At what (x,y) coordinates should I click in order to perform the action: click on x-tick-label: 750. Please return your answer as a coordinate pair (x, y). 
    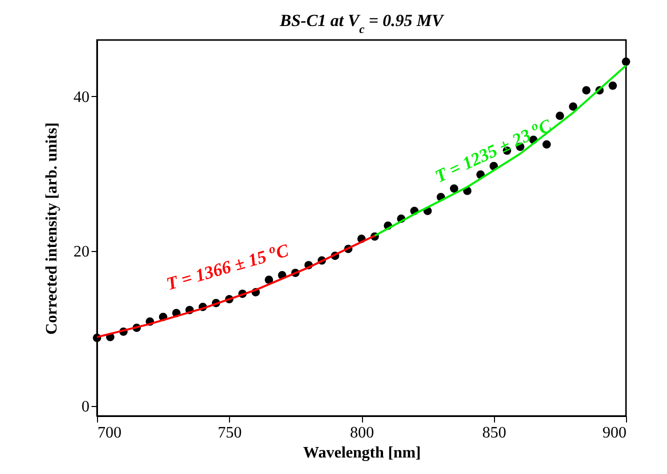
    Looking at the image, I should click on (230, 433).